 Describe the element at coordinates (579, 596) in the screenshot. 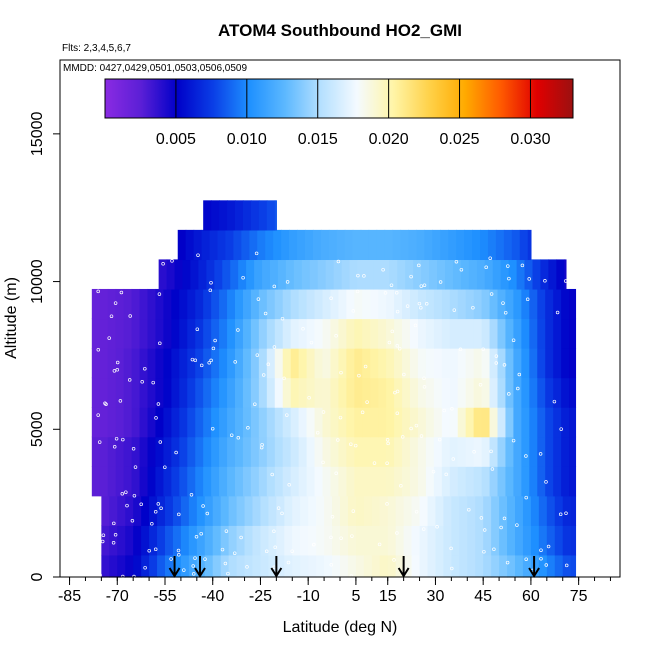

I see `x-tick-label: 75` at that location.